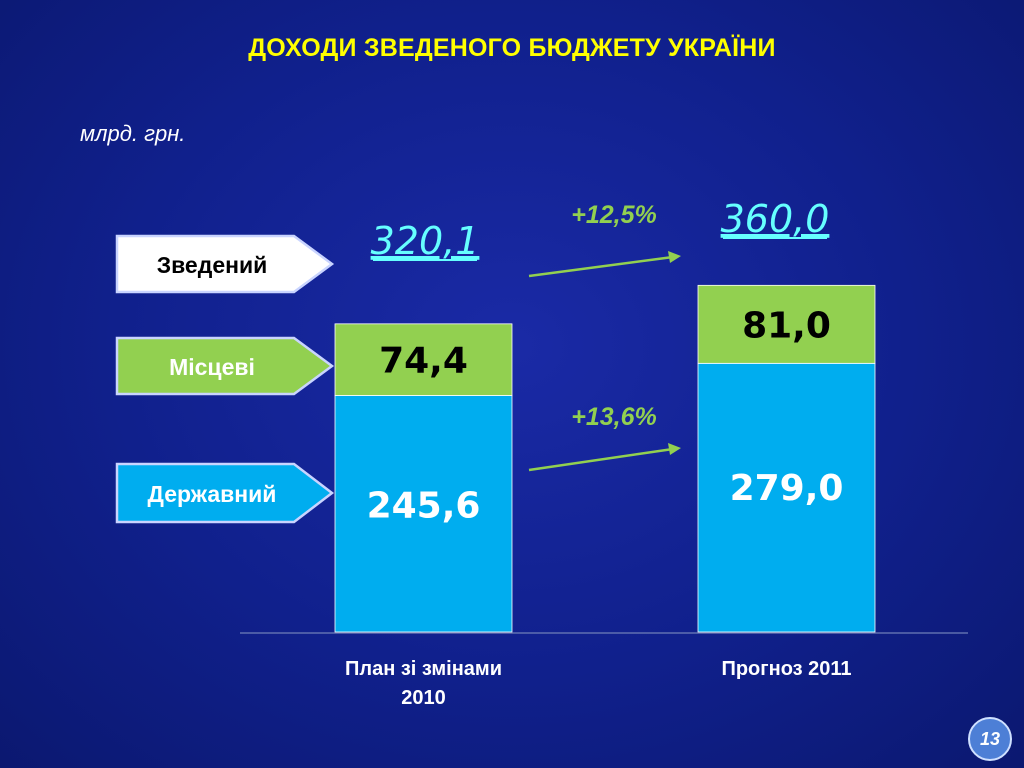  Describe the element at coordinates (425, 241) in the screenshot. I see `total-label-1: 320,1` at that location.